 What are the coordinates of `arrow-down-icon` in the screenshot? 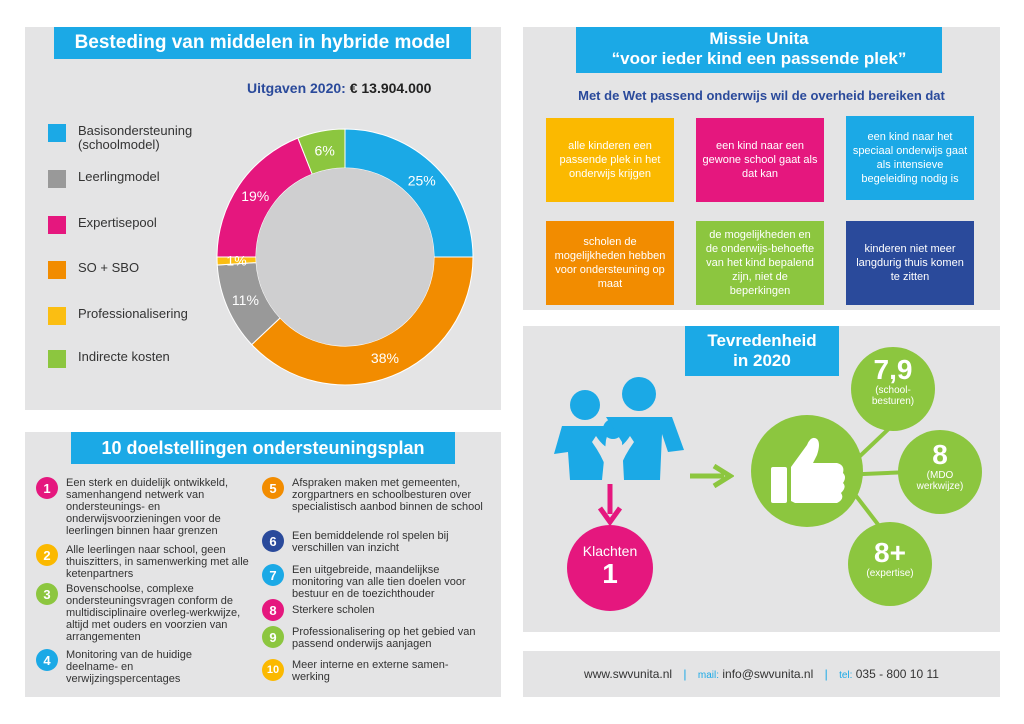 It's located at (610, 505).